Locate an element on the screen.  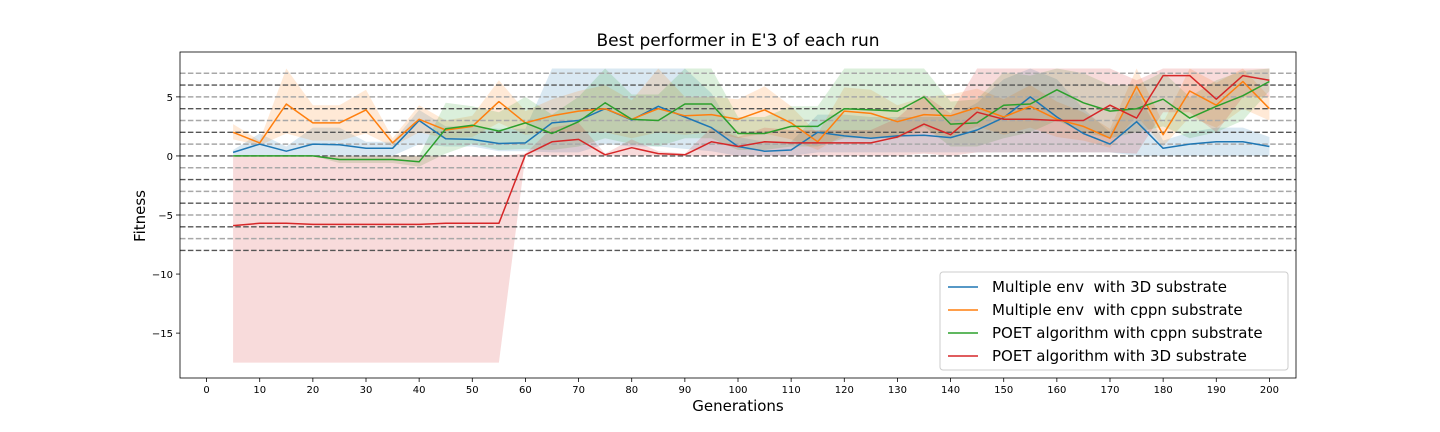
x-tick-label: 150 is located at coordinates (1003, 390).